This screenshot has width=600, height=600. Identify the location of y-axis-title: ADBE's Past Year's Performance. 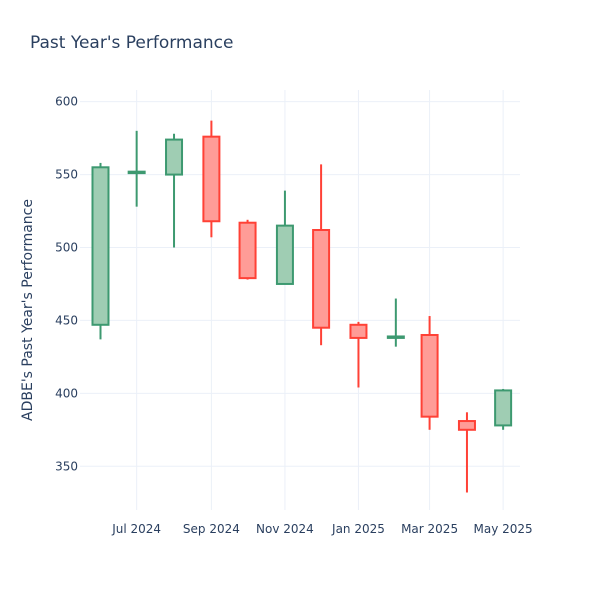
(28, 310).